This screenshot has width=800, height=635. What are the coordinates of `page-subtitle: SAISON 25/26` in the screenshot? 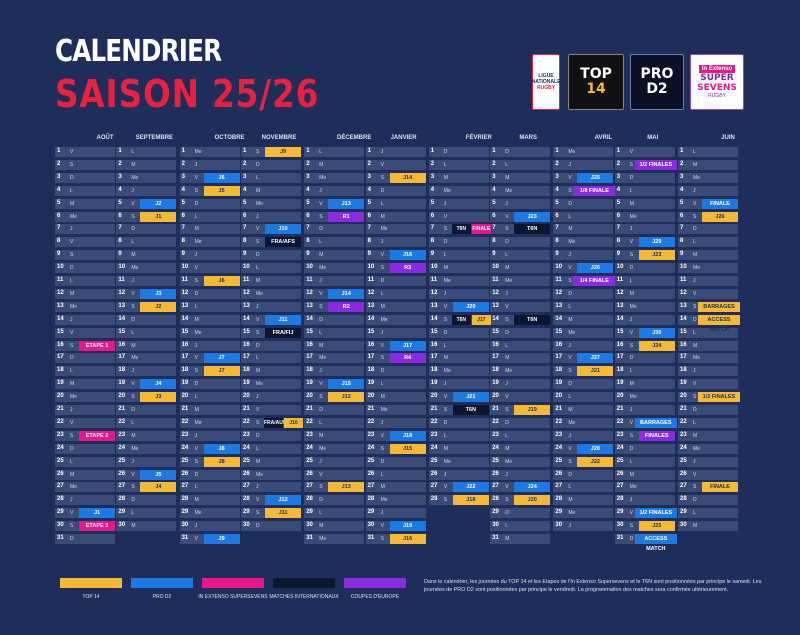 It's located at (187, 94).